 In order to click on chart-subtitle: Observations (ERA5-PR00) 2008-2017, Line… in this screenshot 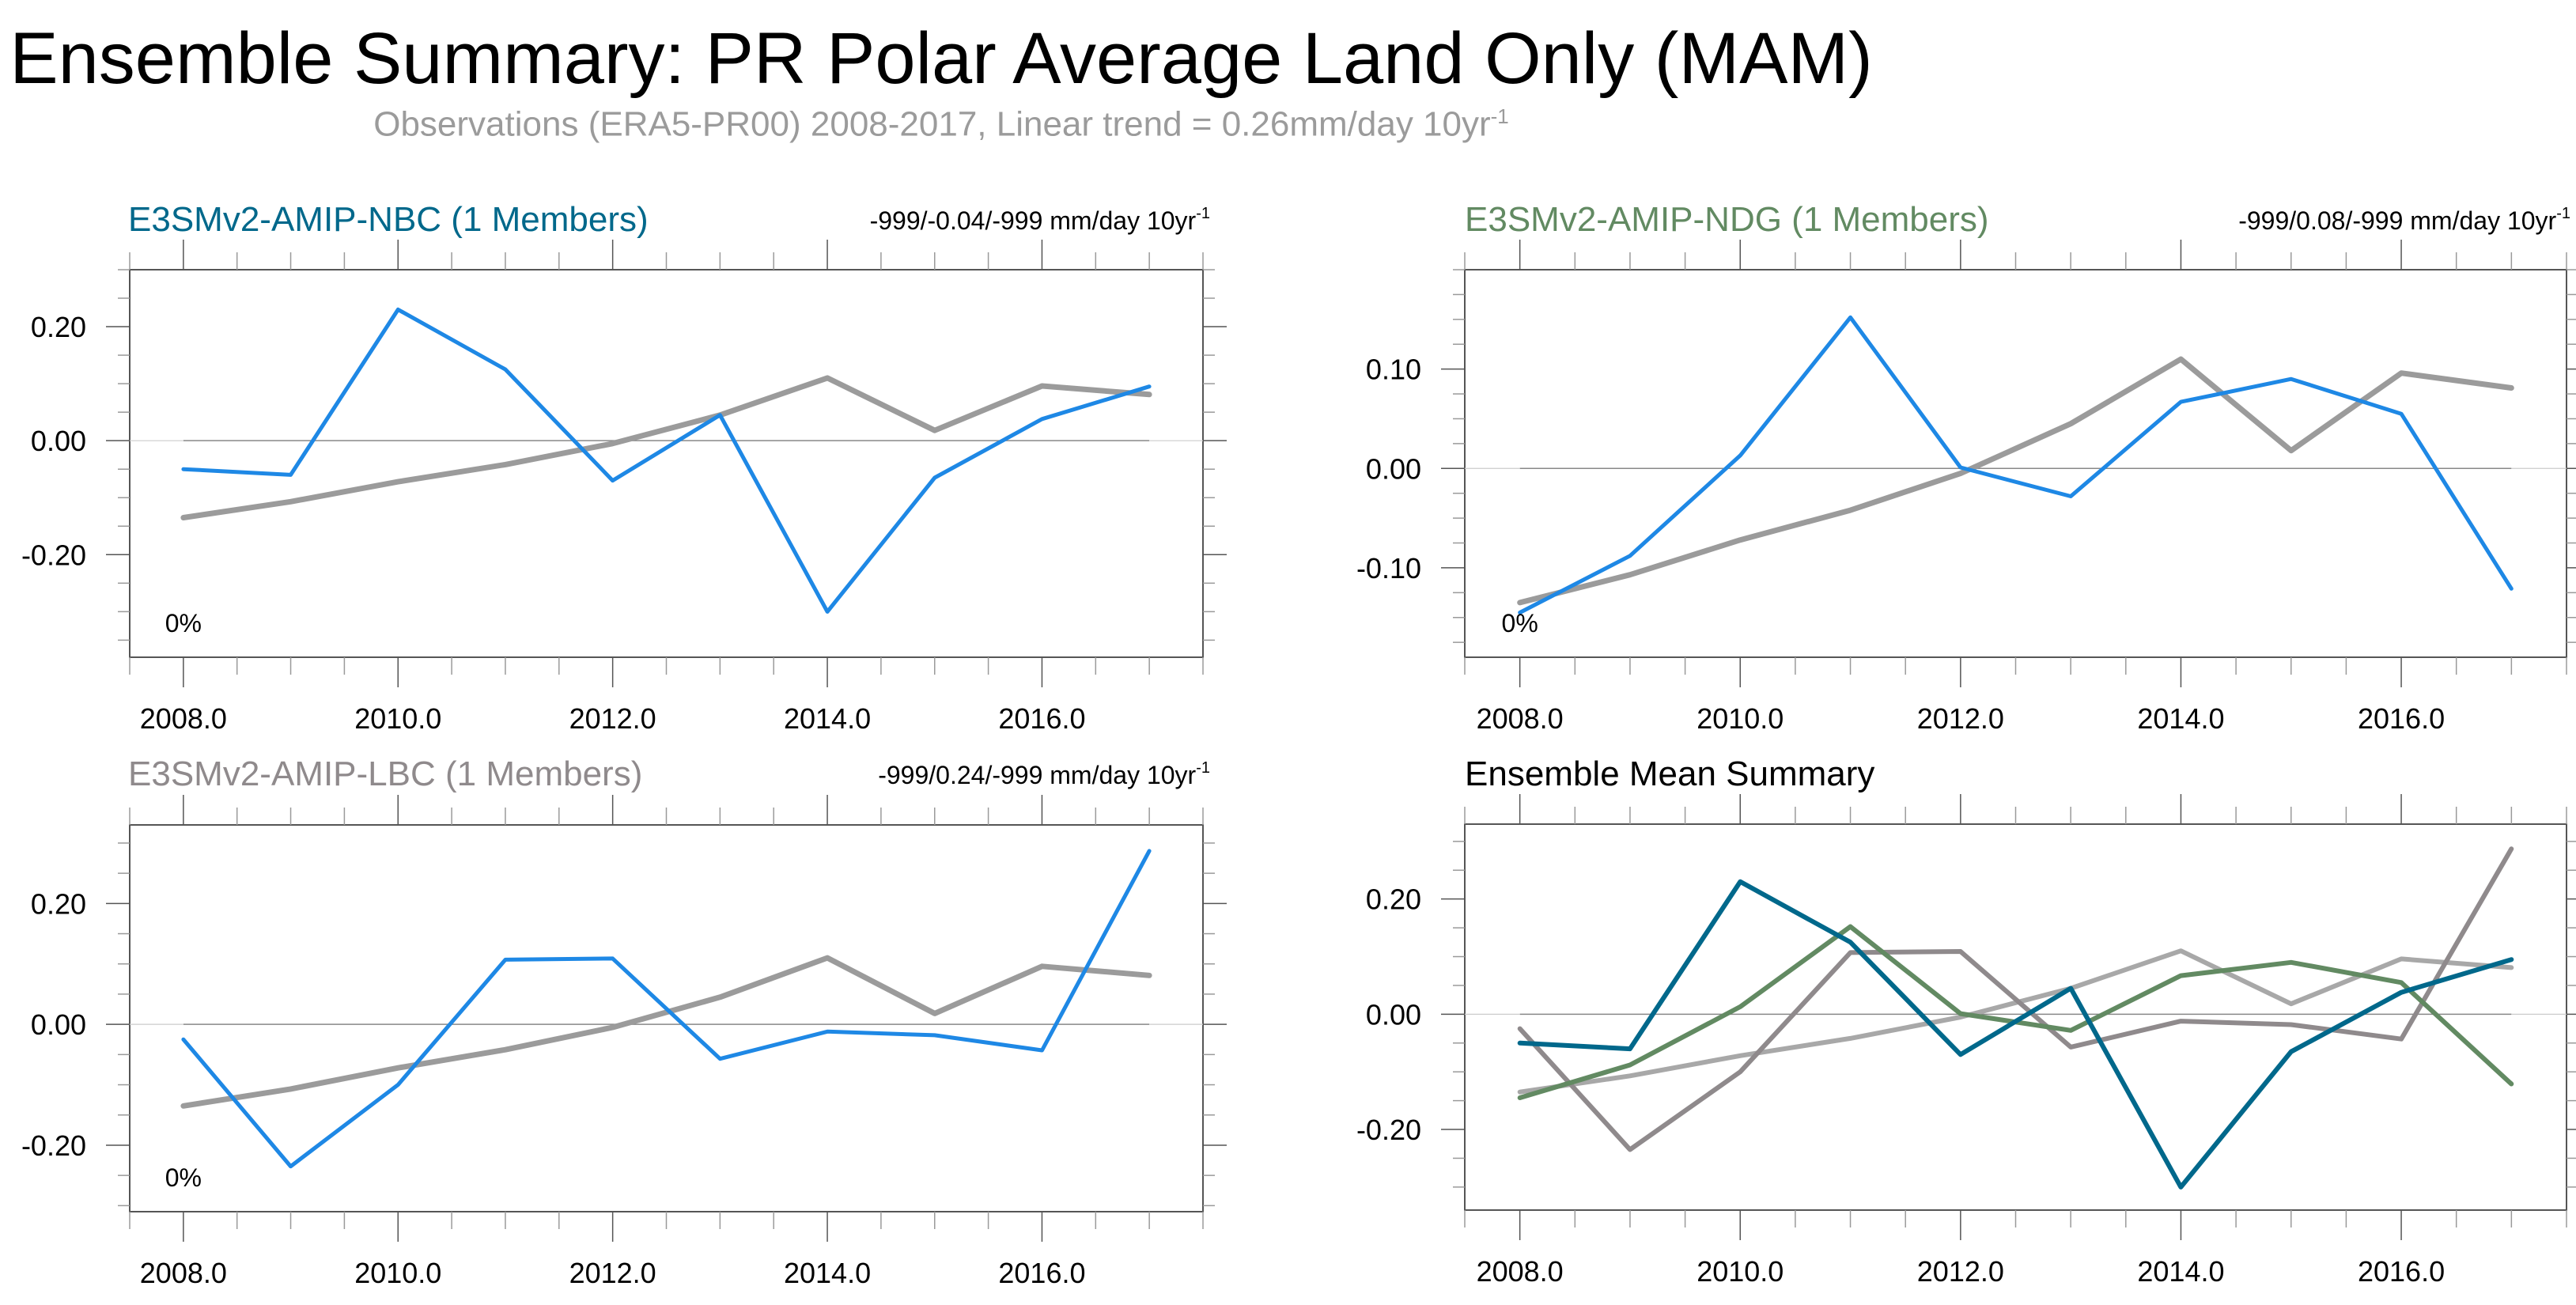, I will do `click(941, 124)`.